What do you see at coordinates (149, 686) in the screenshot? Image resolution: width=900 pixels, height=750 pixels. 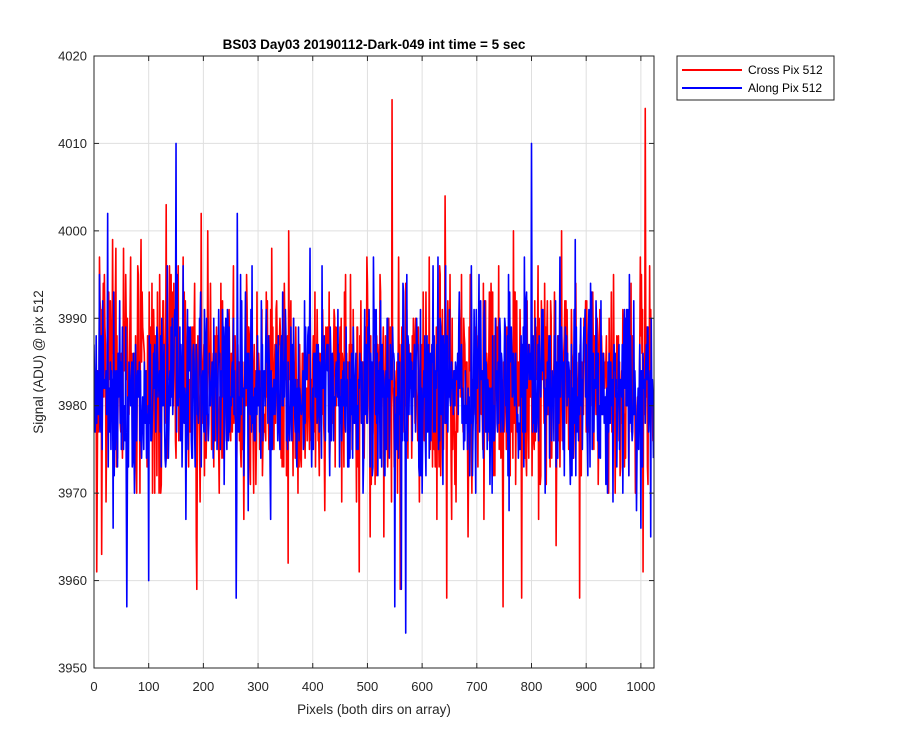 I see `x-tick-label: 100` at bounding box center [149, 686].